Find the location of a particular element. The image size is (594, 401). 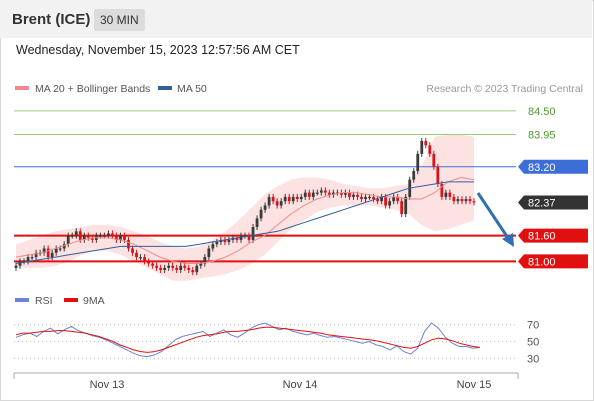

level-label-84.50: 84.50 is located at coordinates (542, 112).